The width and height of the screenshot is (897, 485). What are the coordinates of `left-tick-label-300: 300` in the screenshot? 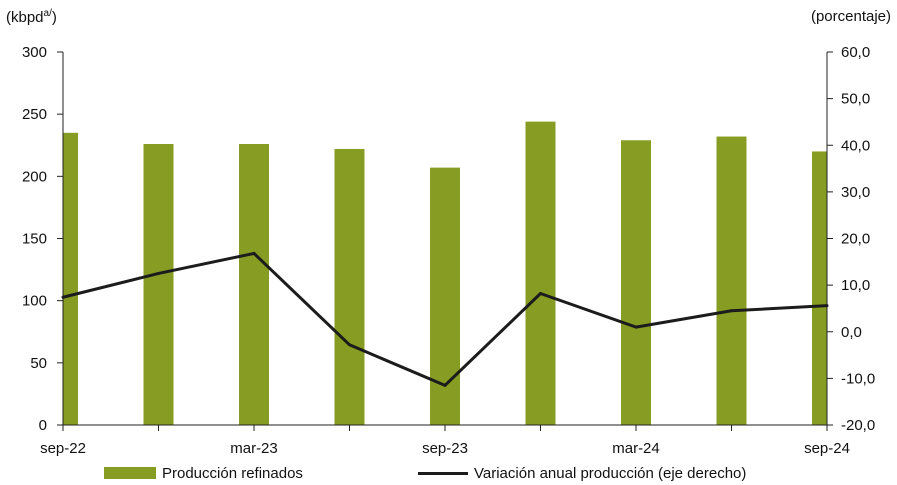 It's located at (34, 52).